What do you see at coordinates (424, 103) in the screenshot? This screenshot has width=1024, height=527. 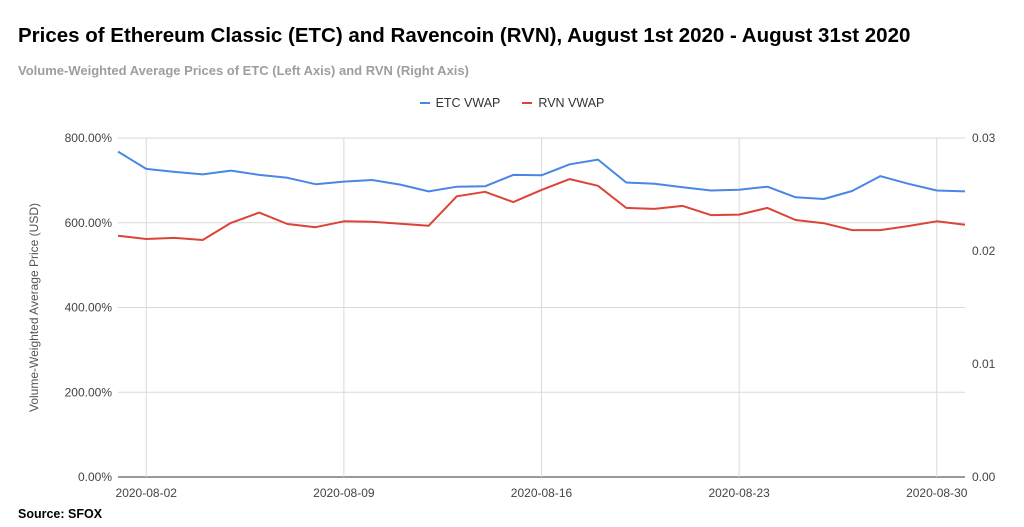 I see `legend-swatch-etc` at bounding box center [424, 103].